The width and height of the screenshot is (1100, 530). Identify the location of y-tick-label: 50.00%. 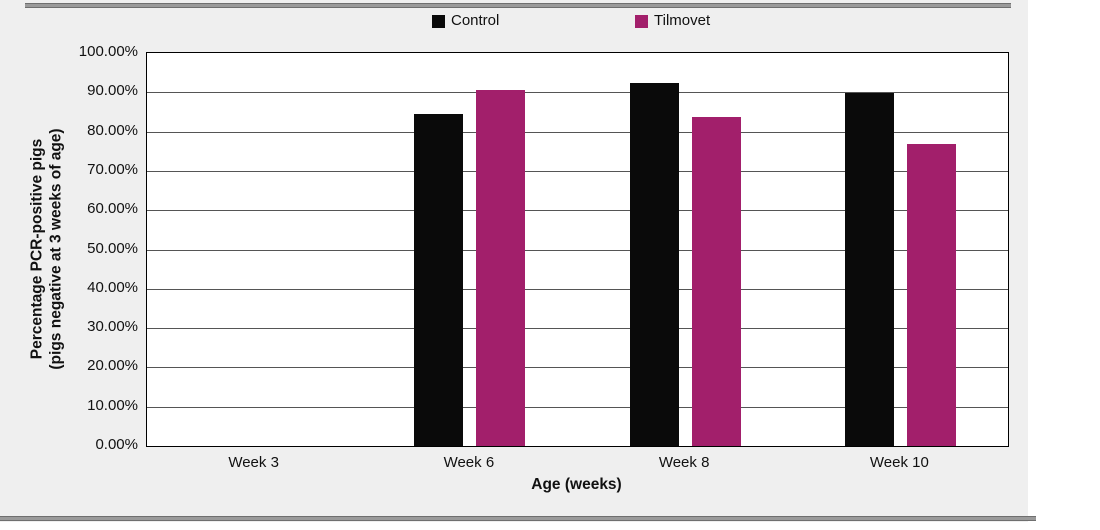
(112, 248).